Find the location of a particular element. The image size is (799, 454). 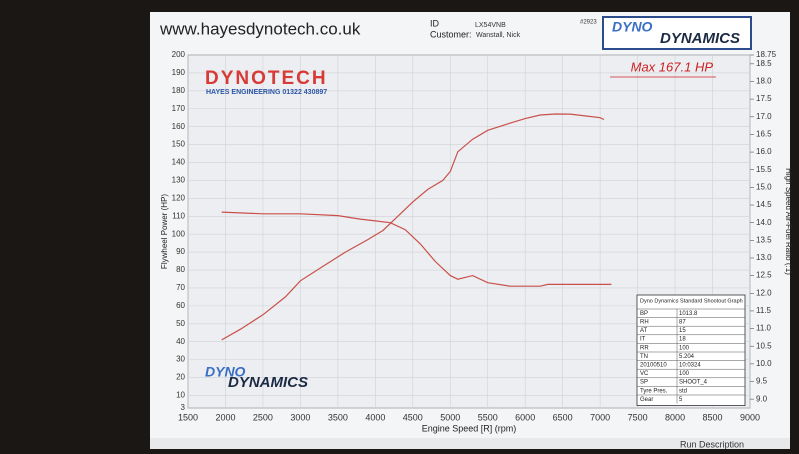

table-key: 20100510 is located at coordinates (653, 365).